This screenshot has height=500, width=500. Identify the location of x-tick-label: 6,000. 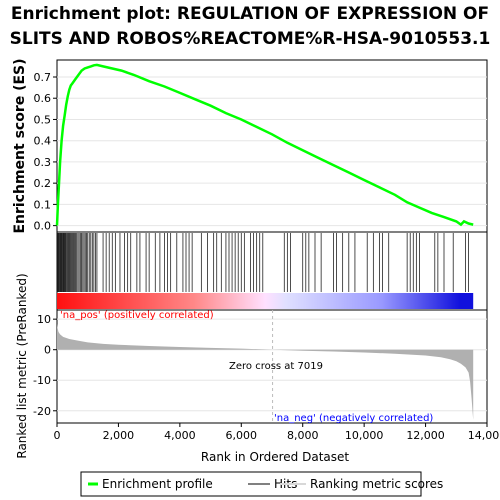
(242, 435).